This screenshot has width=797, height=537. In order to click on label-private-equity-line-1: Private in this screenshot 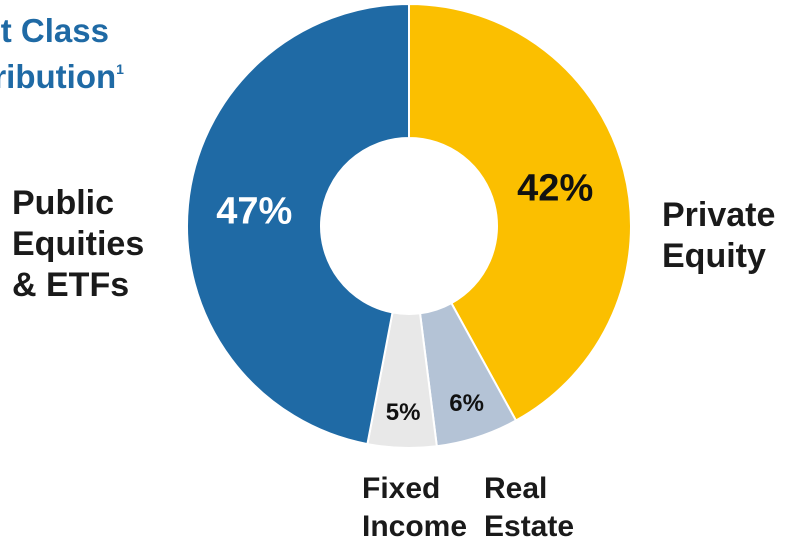, I will do `click(719, 215)`.